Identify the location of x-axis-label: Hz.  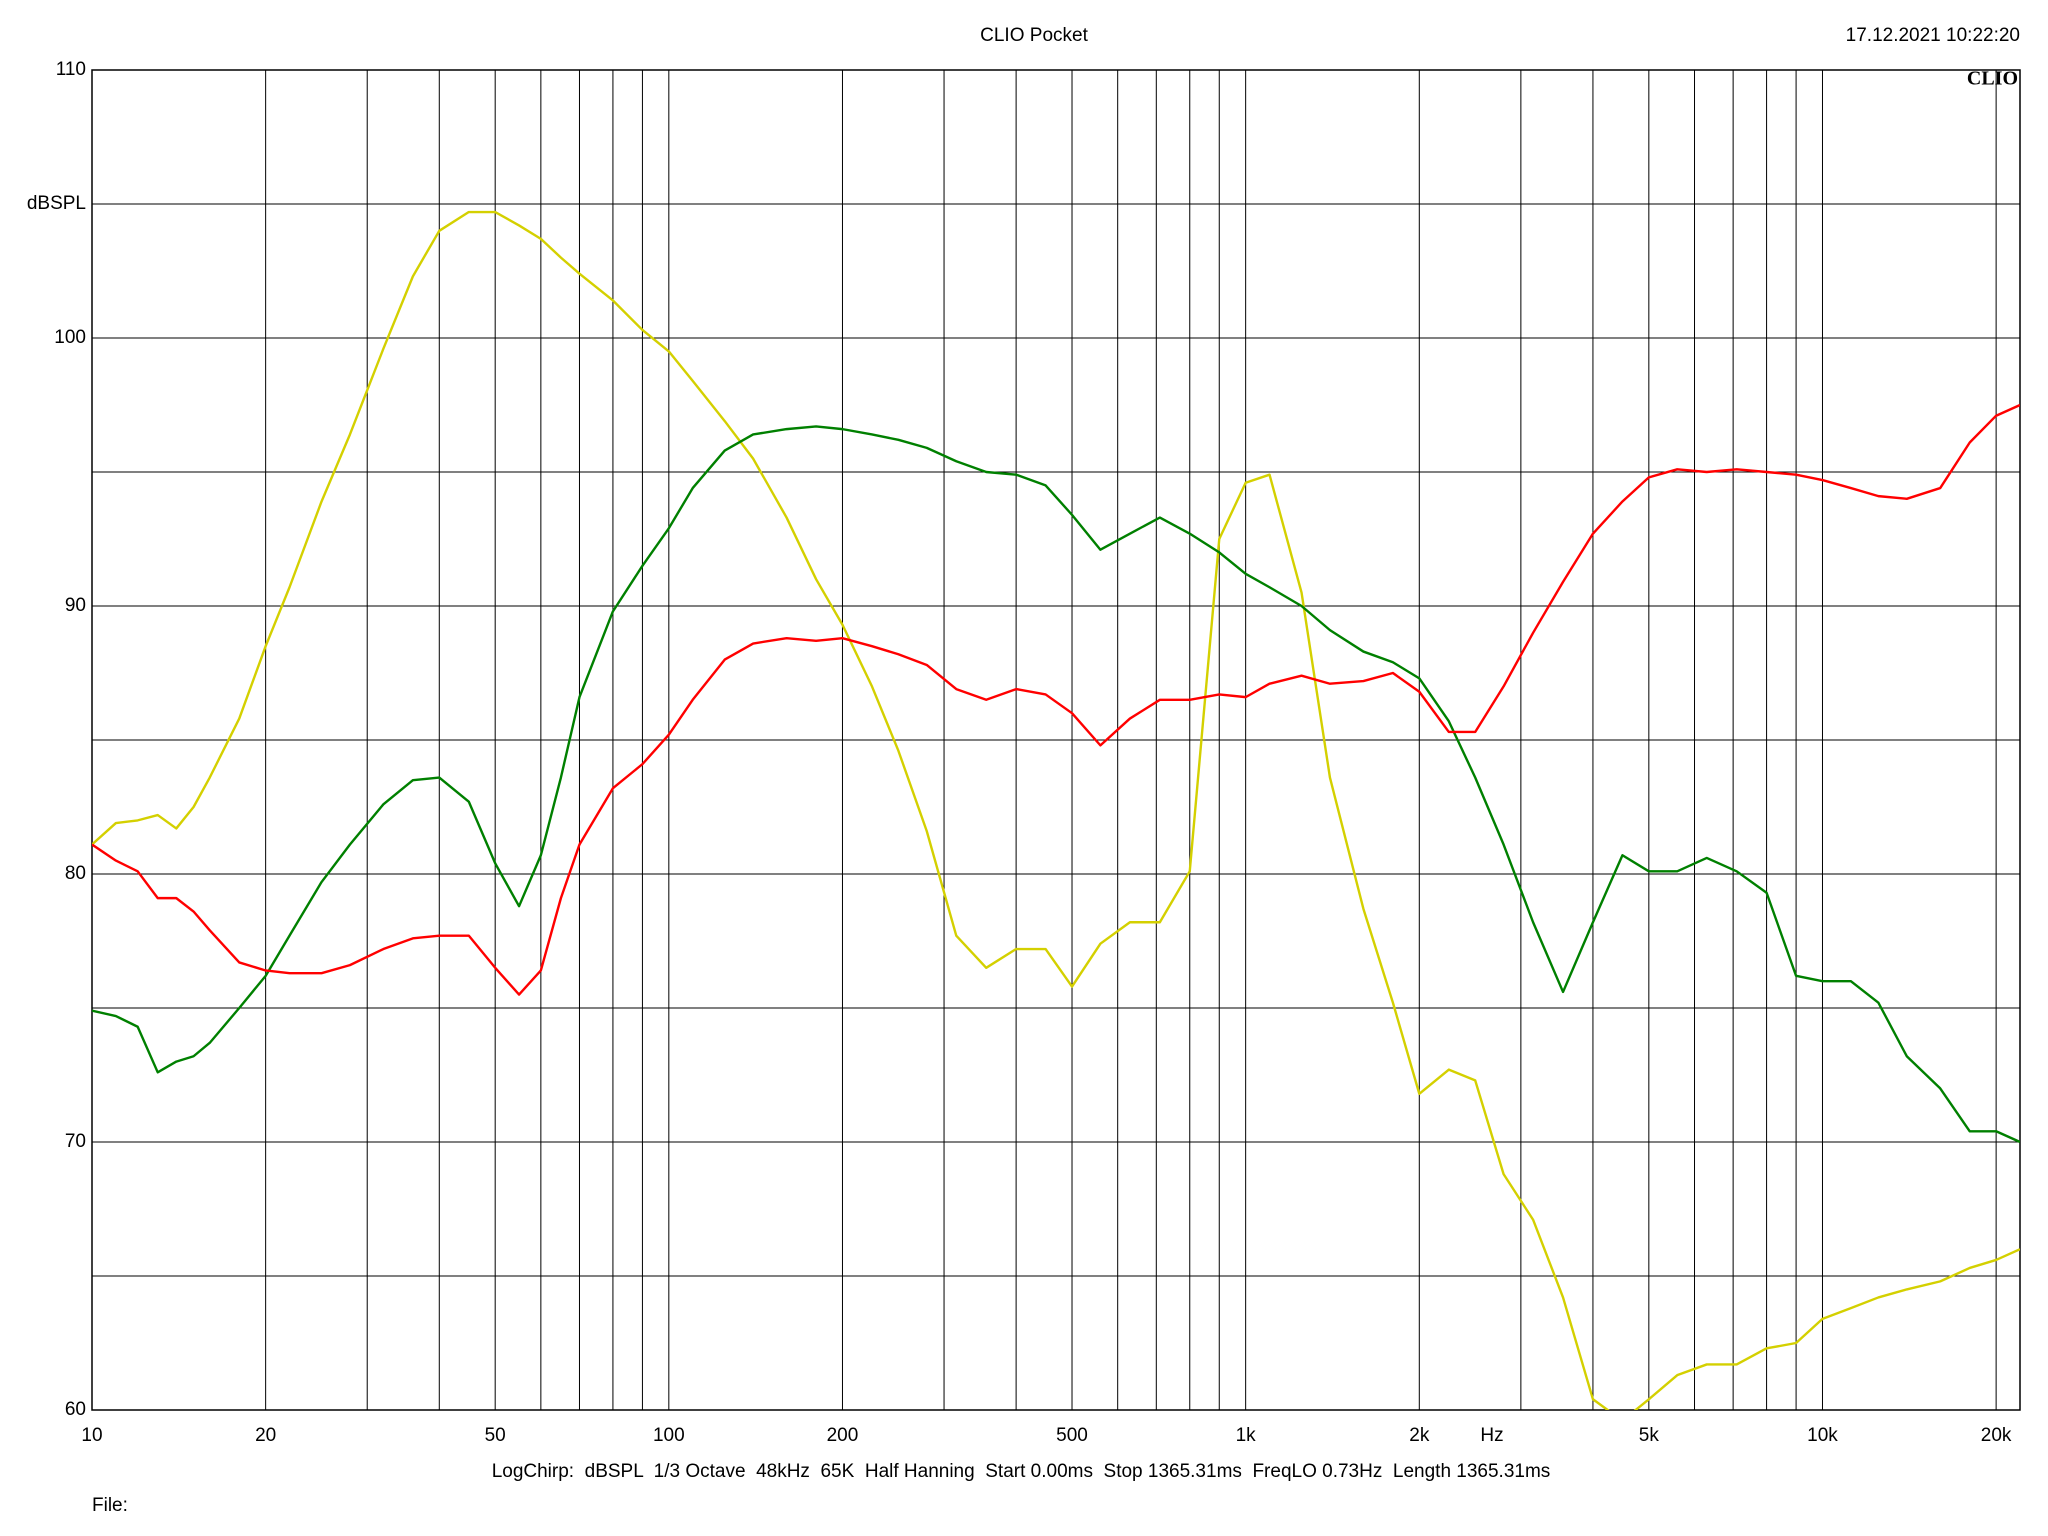
(1491, 1435).